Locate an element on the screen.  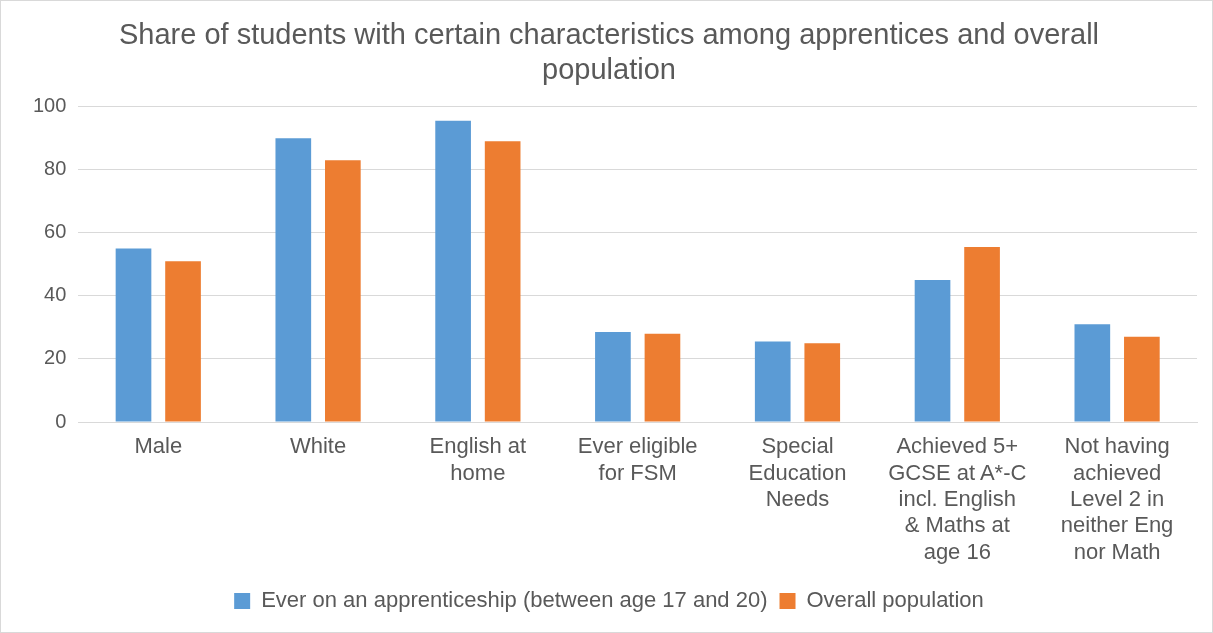
x-tick-label: White is located at coordinates (318, 446).